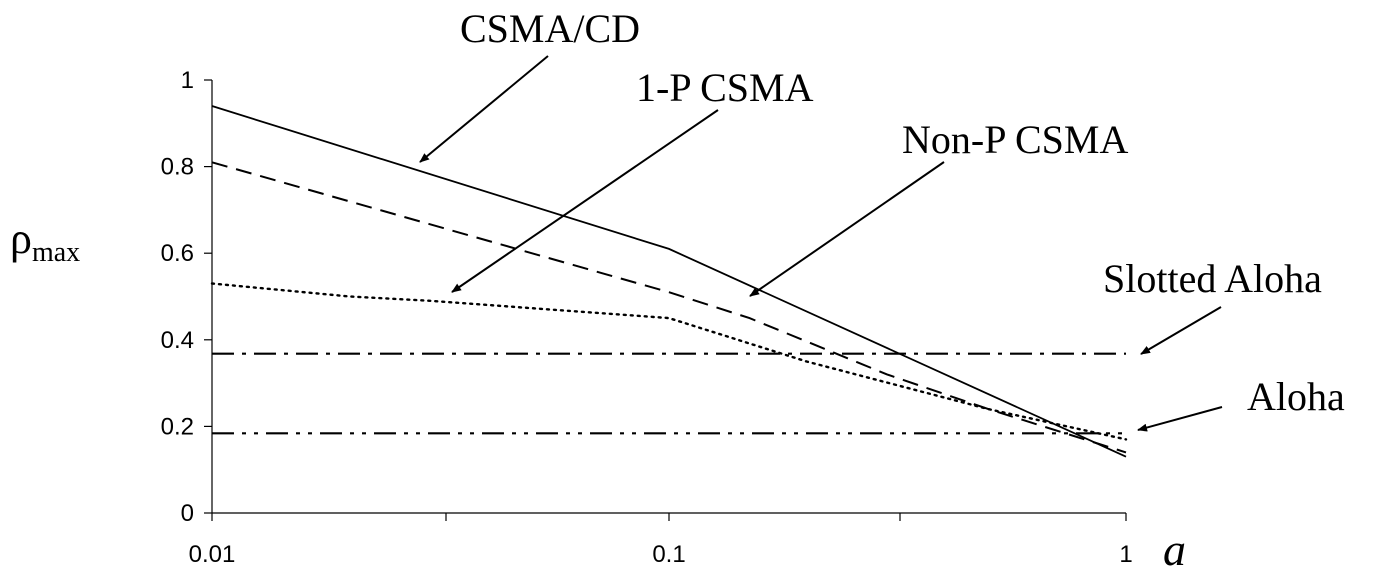 This screenshot has width=1376, height=573. What do you see at coordinates (668, 554) in the screenshot?
I see `x-tick-label: 0.1` at bounding box center [668, 554].